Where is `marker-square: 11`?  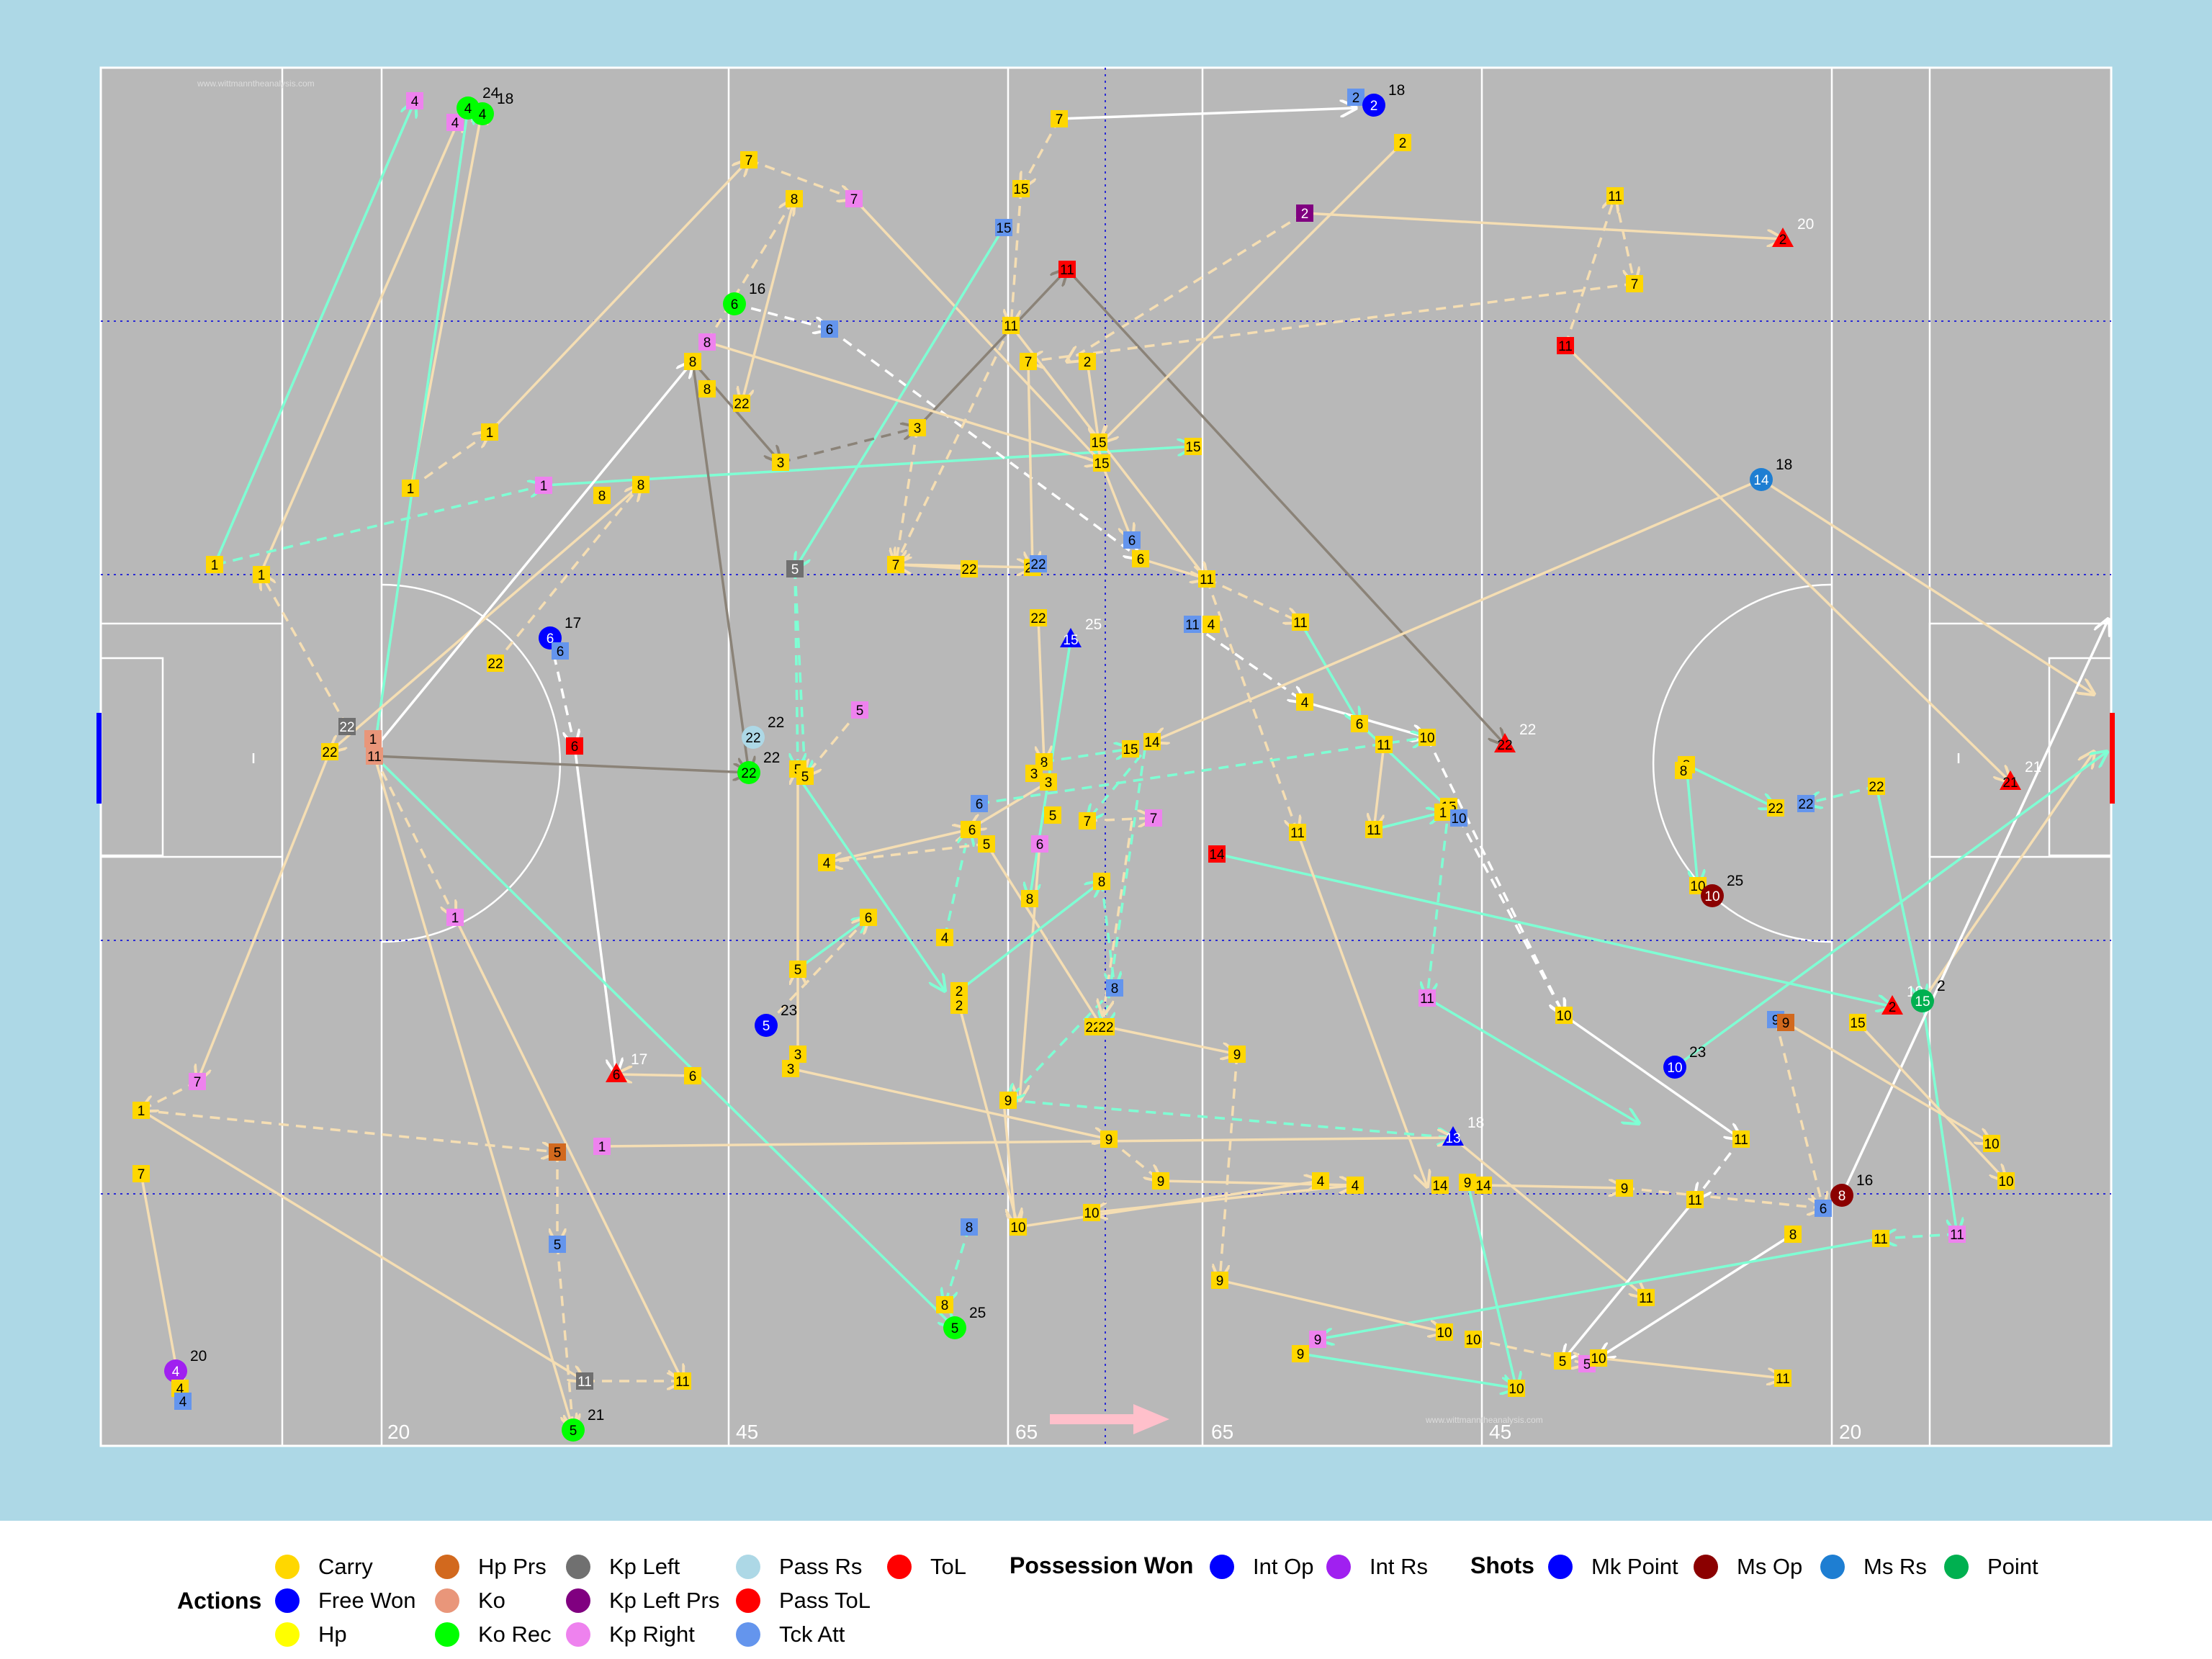
marker-square: 11 is located at coordinates (683, 1381).